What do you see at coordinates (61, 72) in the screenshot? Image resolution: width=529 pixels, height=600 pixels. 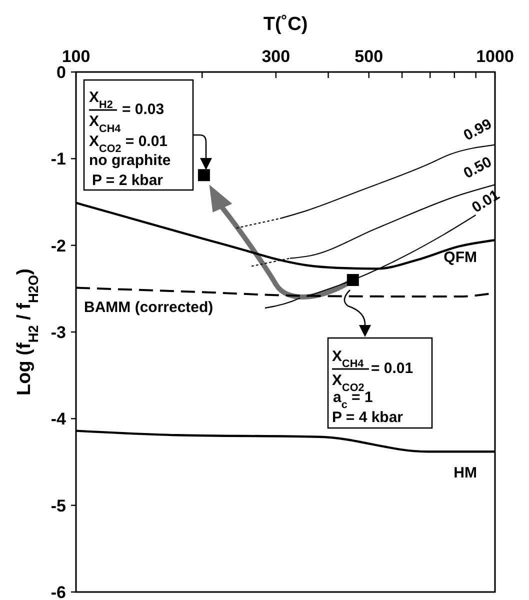 I see `y-tick-label: 0` at bounding box center [61, 72].